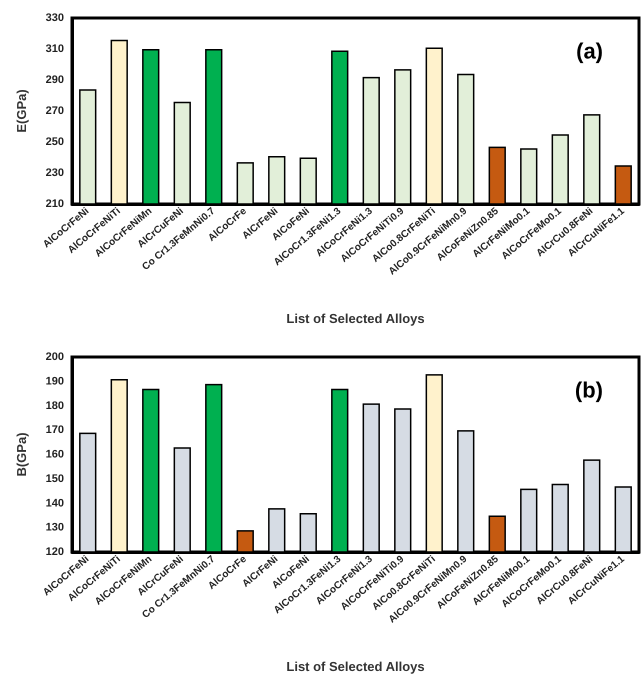 This screenshot has width=643, height=678. What do you see at coordinates (55, 478) in the screenshot?
I see `y-tick-label: 150` at bounding box center [55, 478].